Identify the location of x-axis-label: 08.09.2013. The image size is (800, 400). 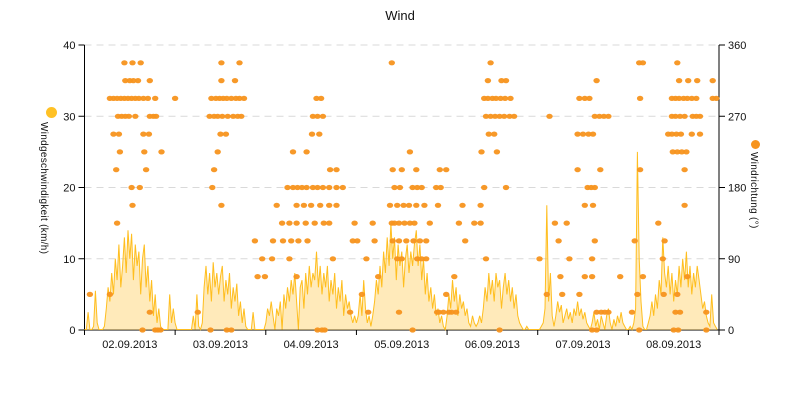
(673, 345).